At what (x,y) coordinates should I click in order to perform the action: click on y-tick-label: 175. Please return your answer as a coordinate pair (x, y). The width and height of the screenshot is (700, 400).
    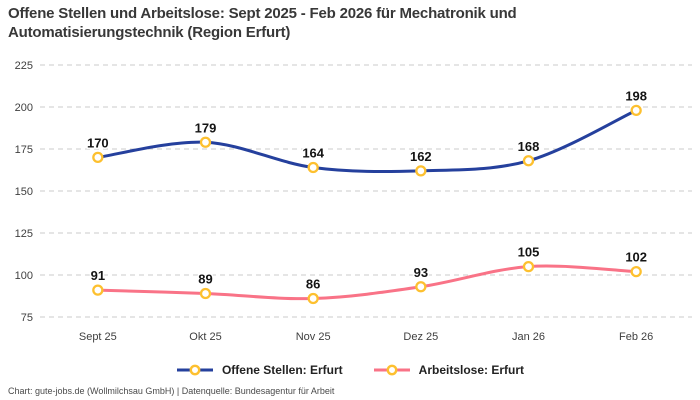
    Looking at the image, I should click on (24, 150).